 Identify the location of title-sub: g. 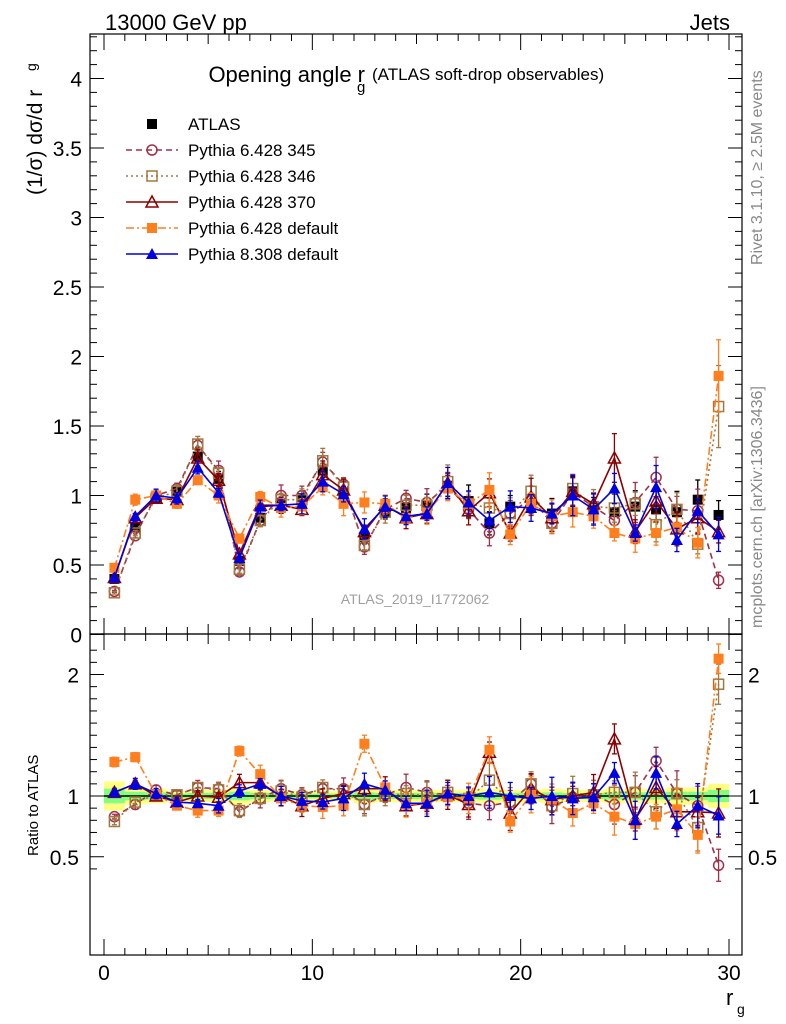
(361, 87).